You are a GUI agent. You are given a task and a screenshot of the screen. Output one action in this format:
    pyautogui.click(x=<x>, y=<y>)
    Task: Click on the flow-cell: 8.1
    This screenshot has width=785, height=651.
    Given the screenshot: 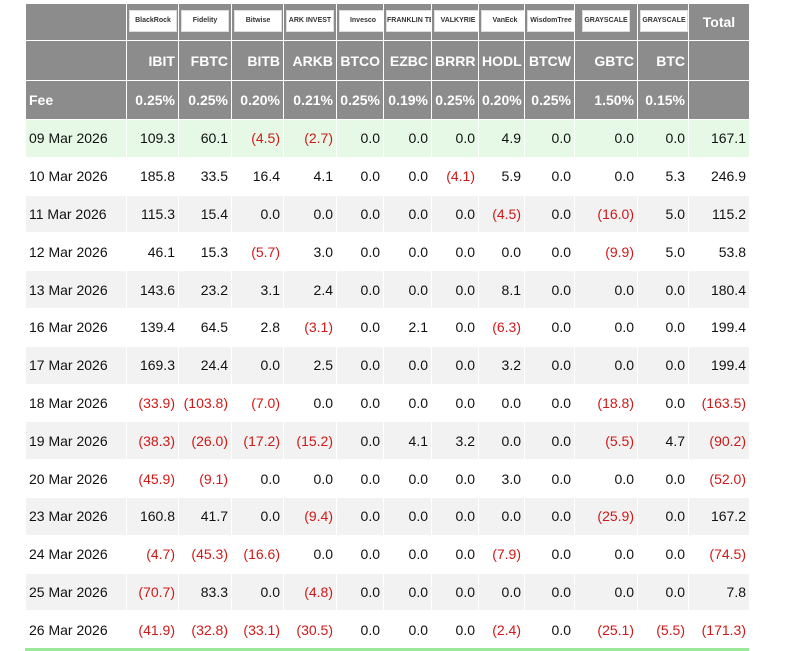 What is the action you would take?
    pyautogui.click(x=501, y=289)
    